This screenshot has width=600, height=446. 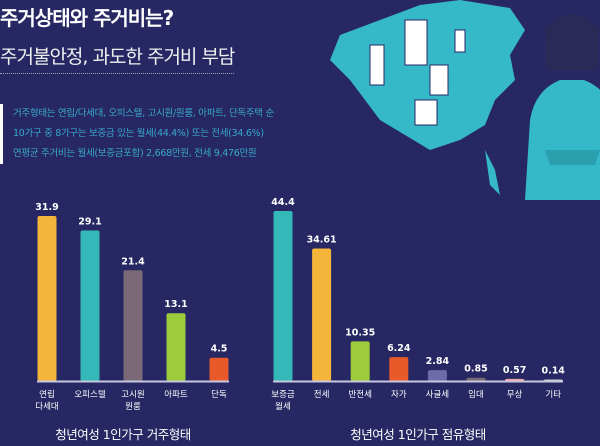 I want to click on woman-silhouette-icon, so click(x=562, y=107).